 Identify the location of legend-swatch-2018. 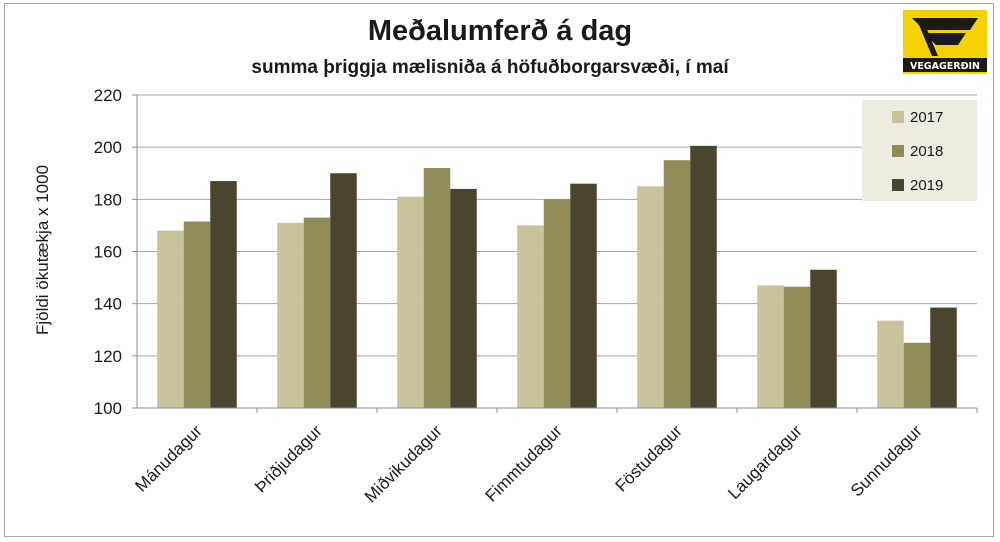
(898, 151).